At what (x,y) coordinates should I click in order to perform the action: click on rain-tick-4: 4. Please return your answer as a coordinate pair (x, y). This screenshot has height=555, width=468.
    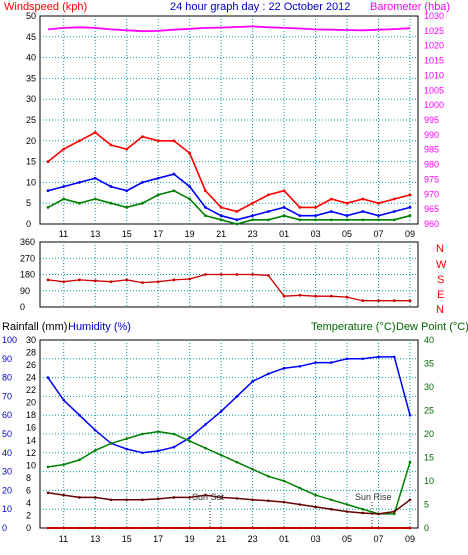
    Looking at the image, I should click on (28, 503).